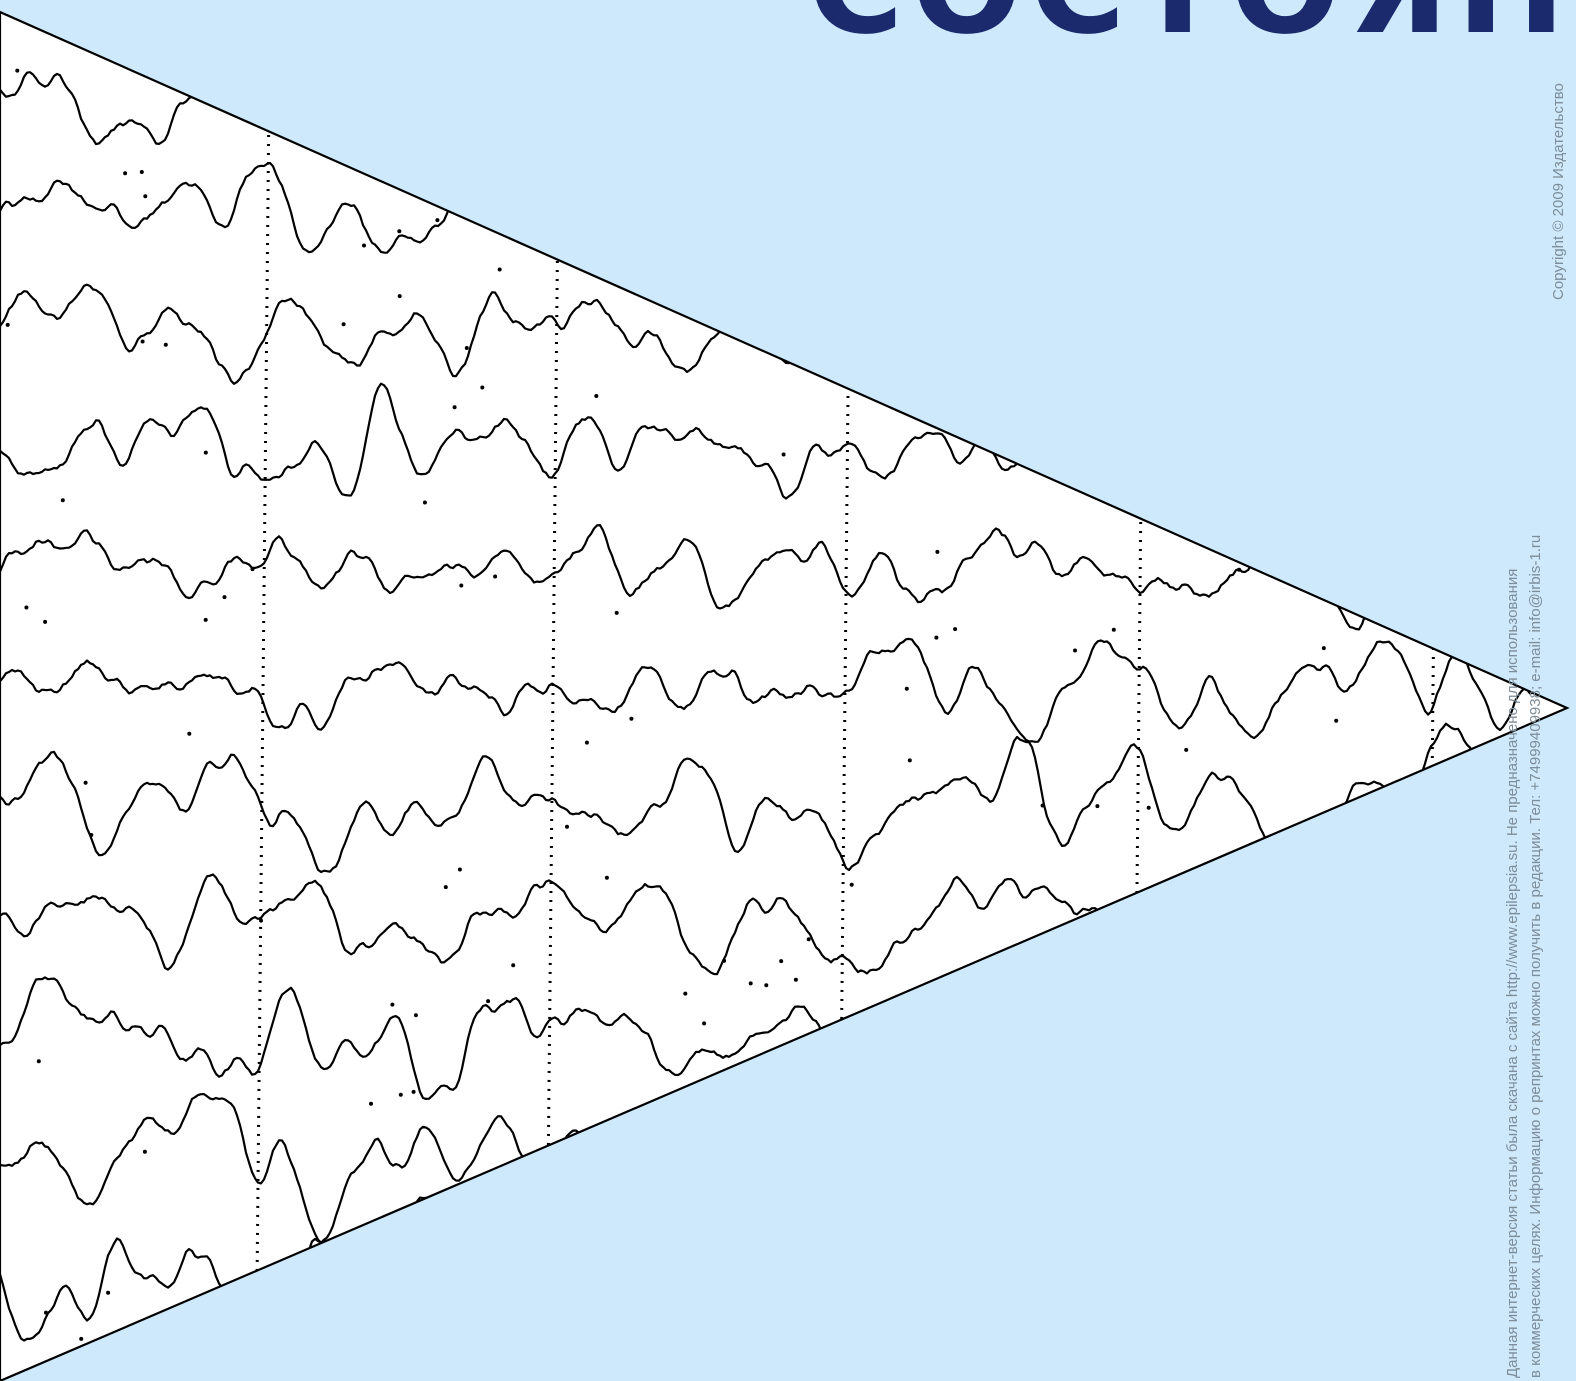 Image resolution: width=1576 pixels, height=1381 pixels. I want to click on copyright-notice: Copyright © 2009 Издательство, so click(1558, 191).